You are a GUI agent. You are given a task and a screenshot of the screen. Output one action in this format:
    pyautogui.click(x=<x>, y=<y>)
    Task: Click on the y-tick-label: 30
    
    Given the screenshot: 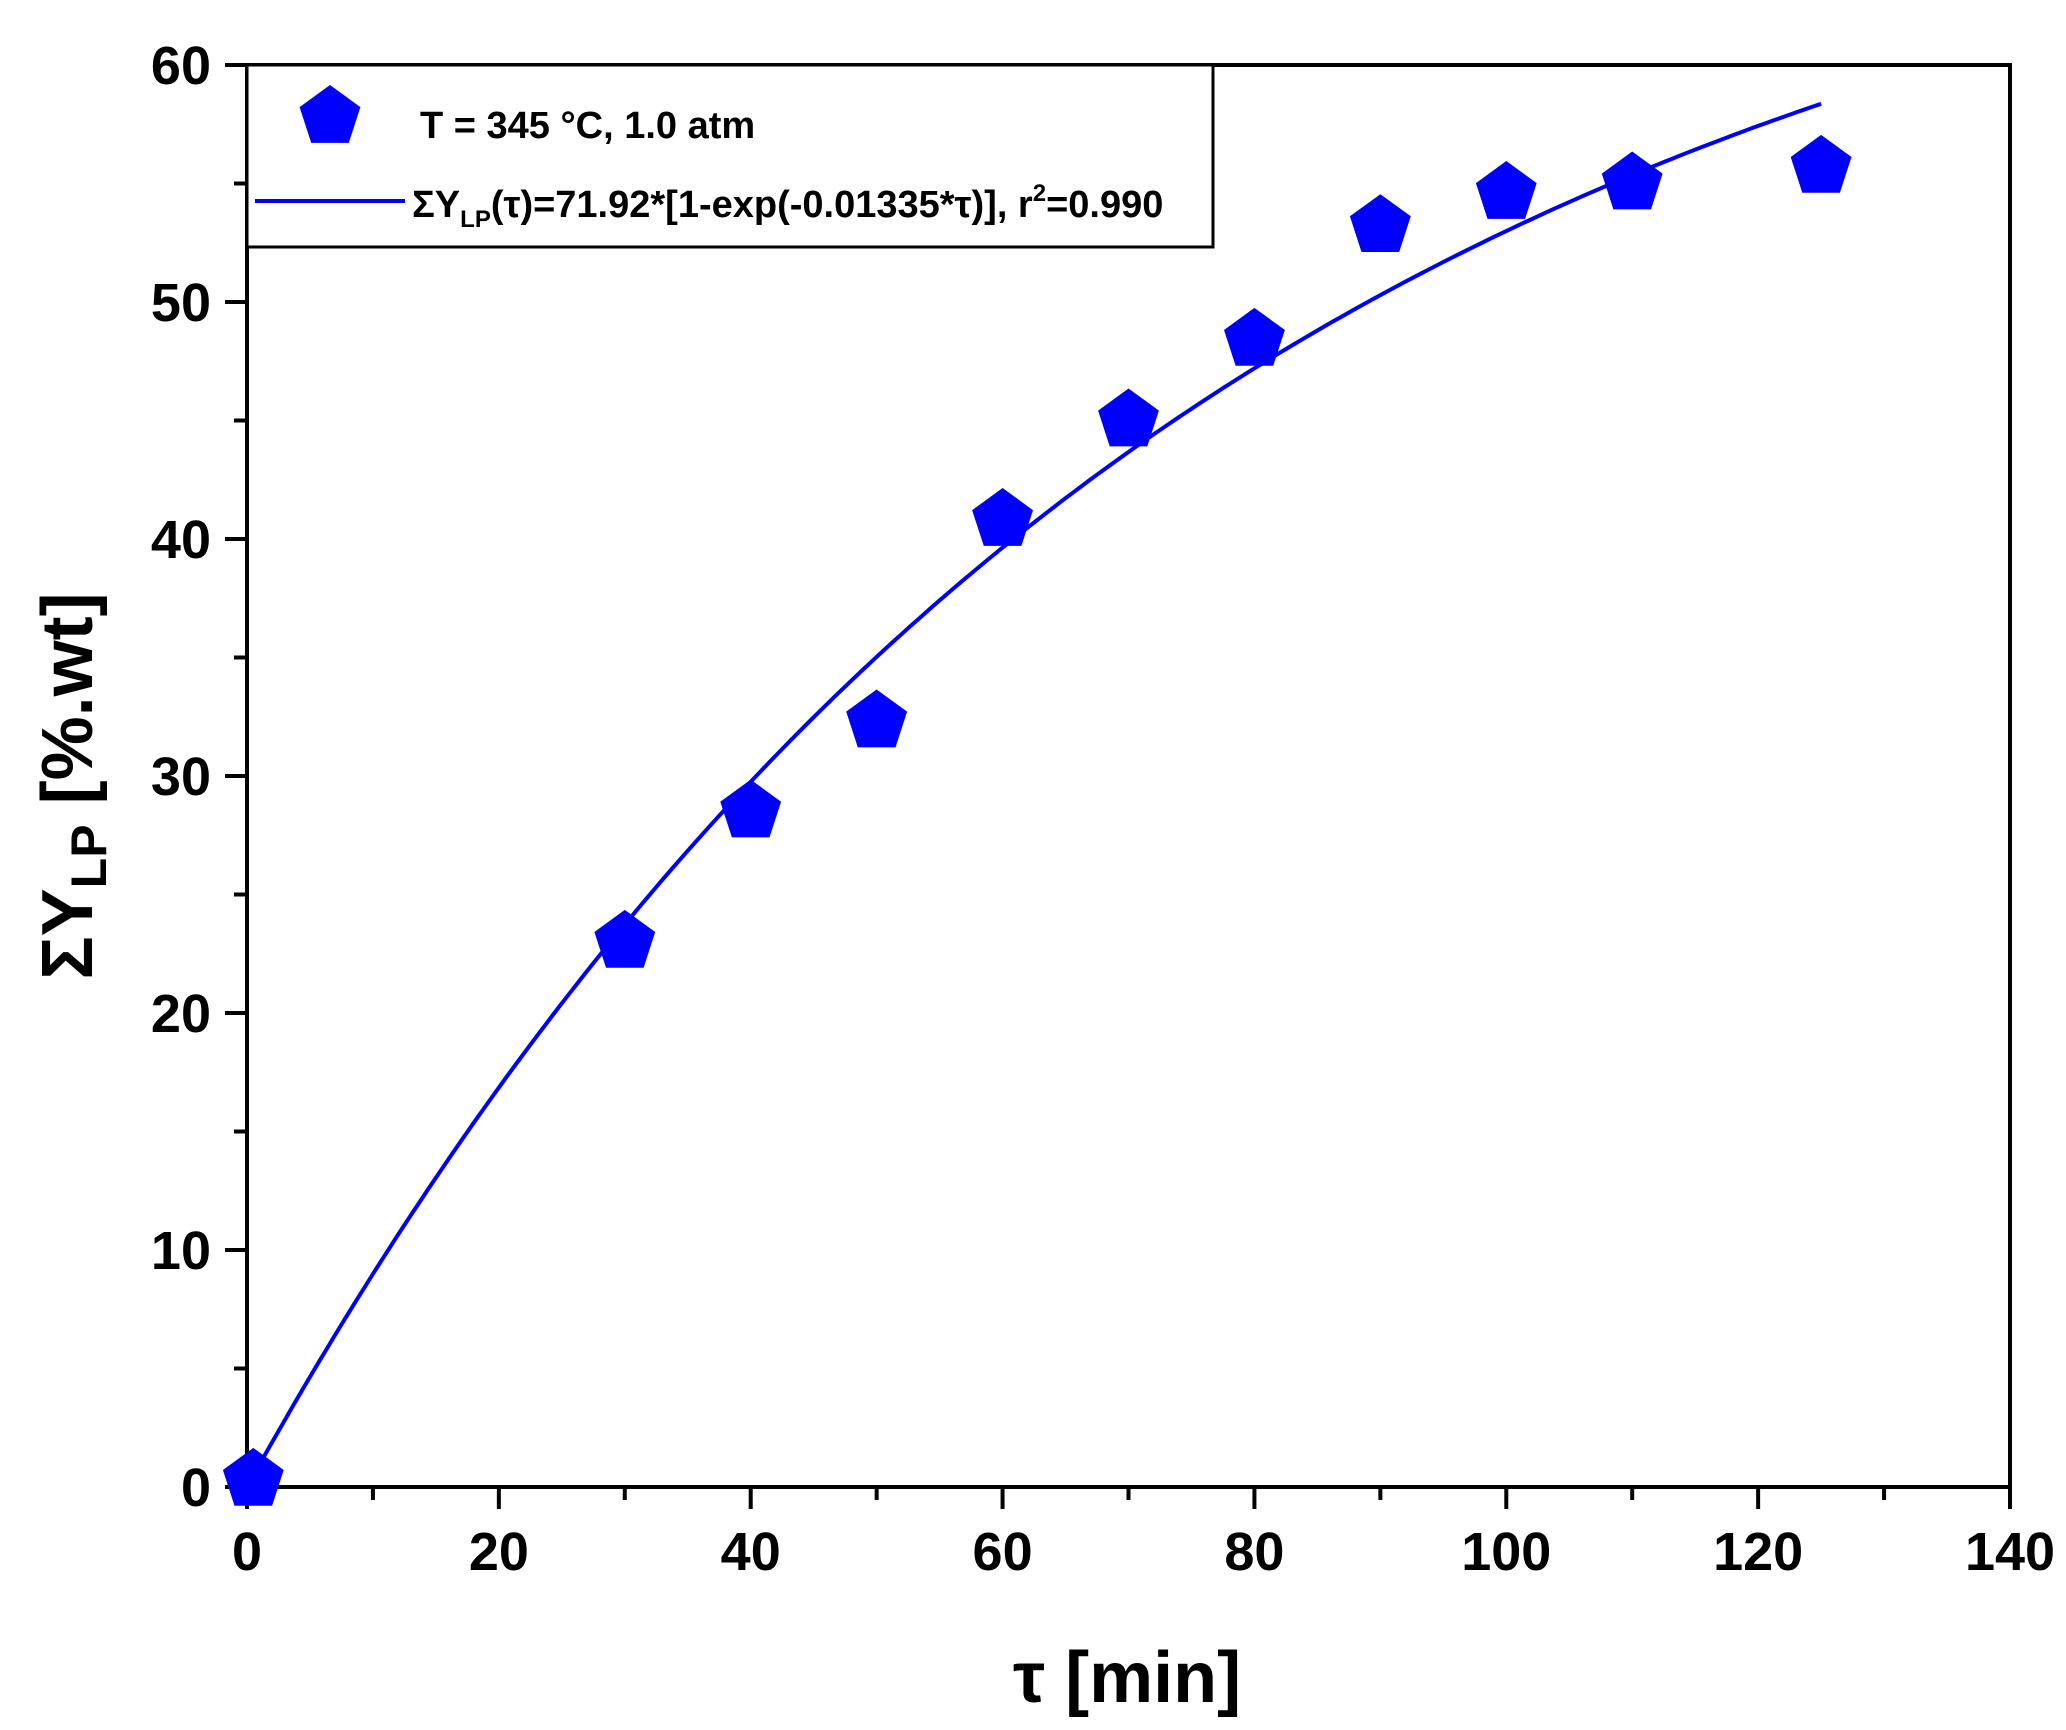 What is the action you would take?
    pyautogui.click(x=181, y=777)
    